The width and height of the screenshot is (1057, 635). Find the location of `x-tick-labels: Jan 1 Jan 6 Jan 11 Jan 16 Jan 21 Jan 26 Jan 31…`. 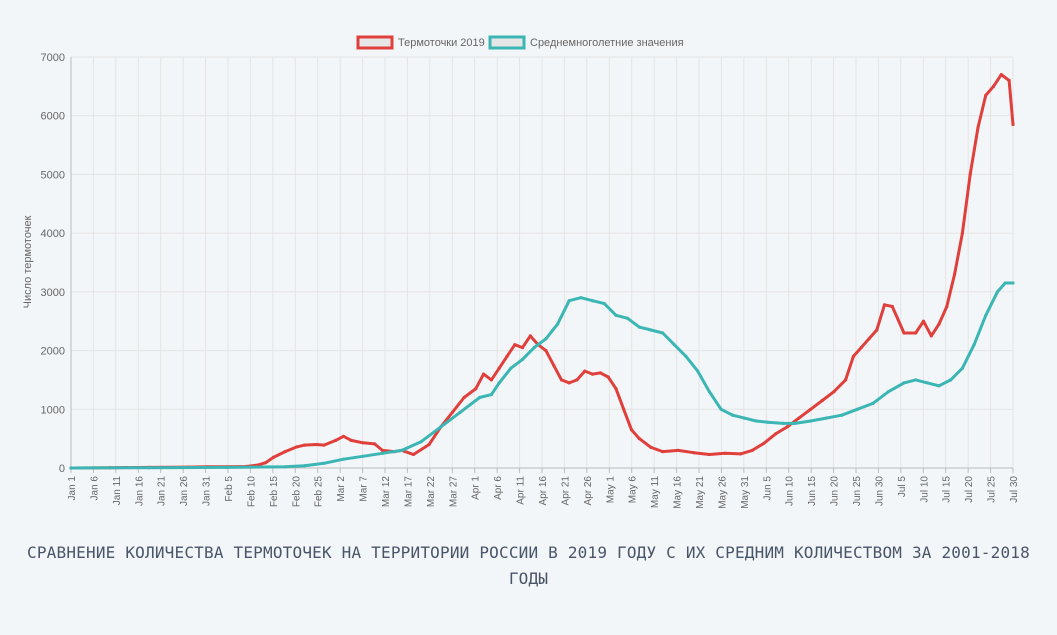

x-tick-labels: Jan 1 Jan 6 Jan 11 Jan 16 Jan 21 Jan 26 Jan 31… is located at coordinates (543, 492).